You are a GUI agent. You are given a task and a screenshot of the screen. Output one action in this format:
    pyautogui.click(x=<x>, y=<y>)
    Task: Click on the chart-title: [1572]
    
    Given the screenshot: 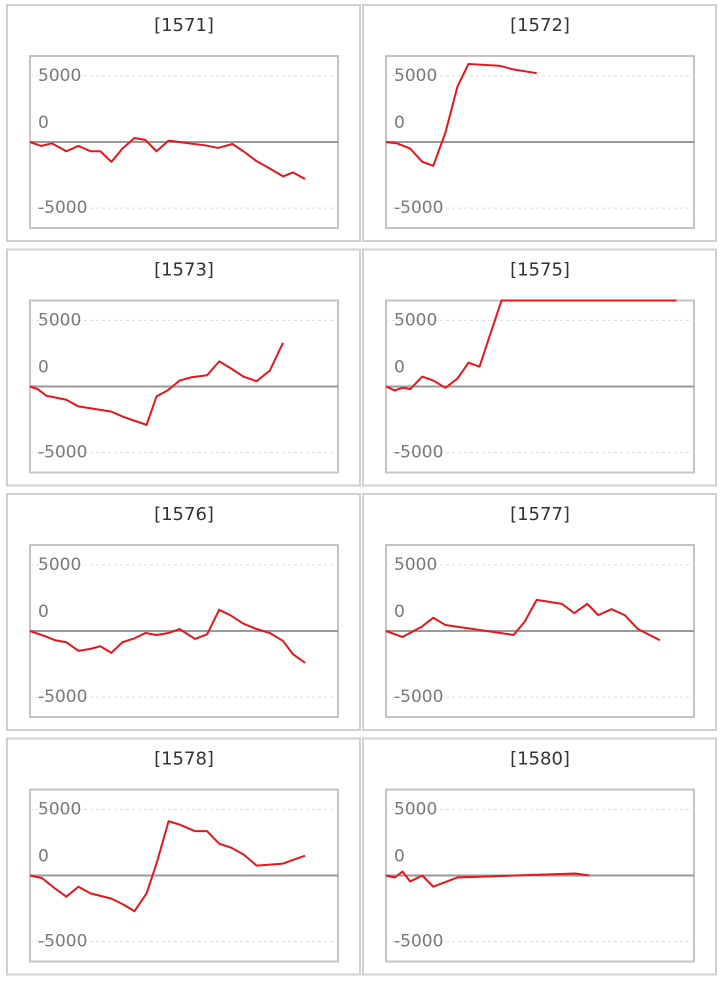 What is the action you would take?
    pyautogui.click(x=540, y=25)
    